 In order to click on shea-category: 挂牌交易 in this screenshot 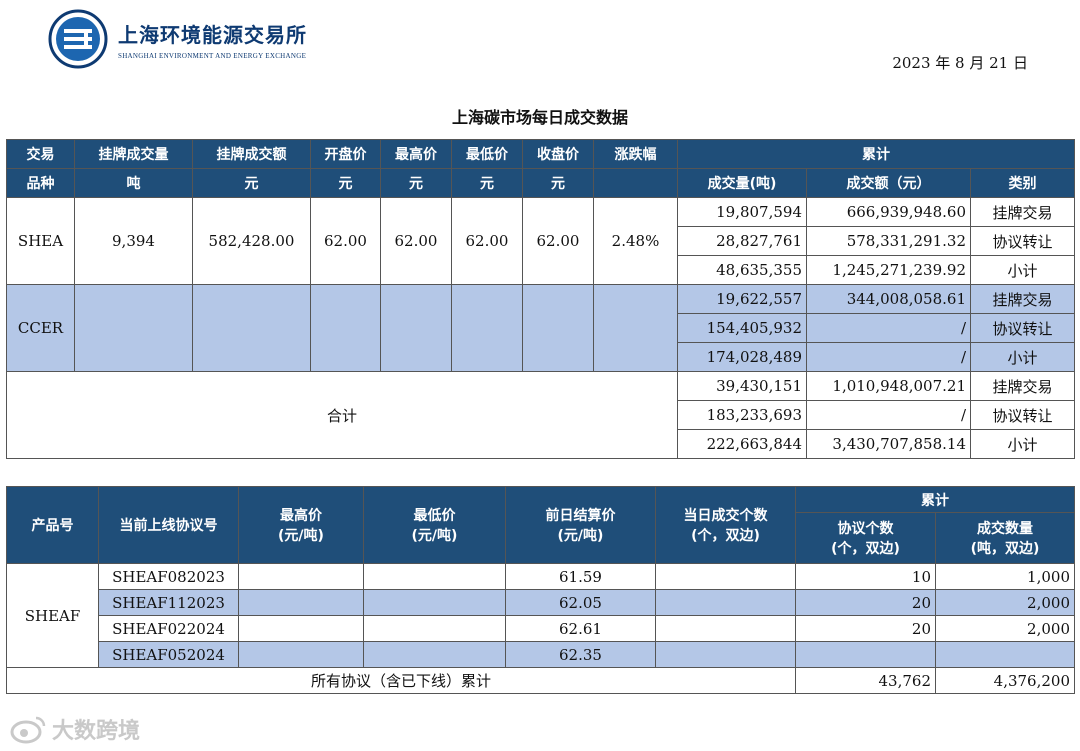, I will do `click(1022, 212)`.